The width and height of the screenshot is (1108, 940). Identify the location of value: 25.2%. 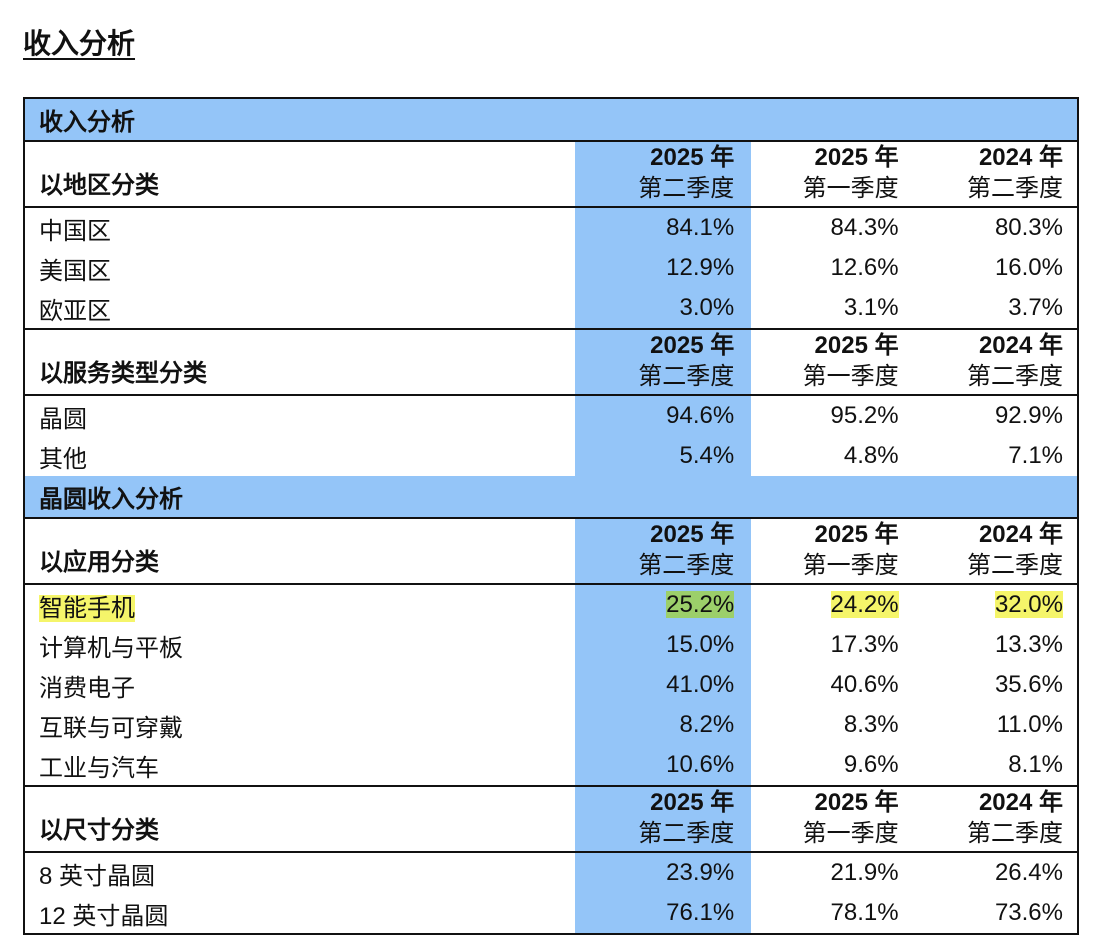
(700, 604).